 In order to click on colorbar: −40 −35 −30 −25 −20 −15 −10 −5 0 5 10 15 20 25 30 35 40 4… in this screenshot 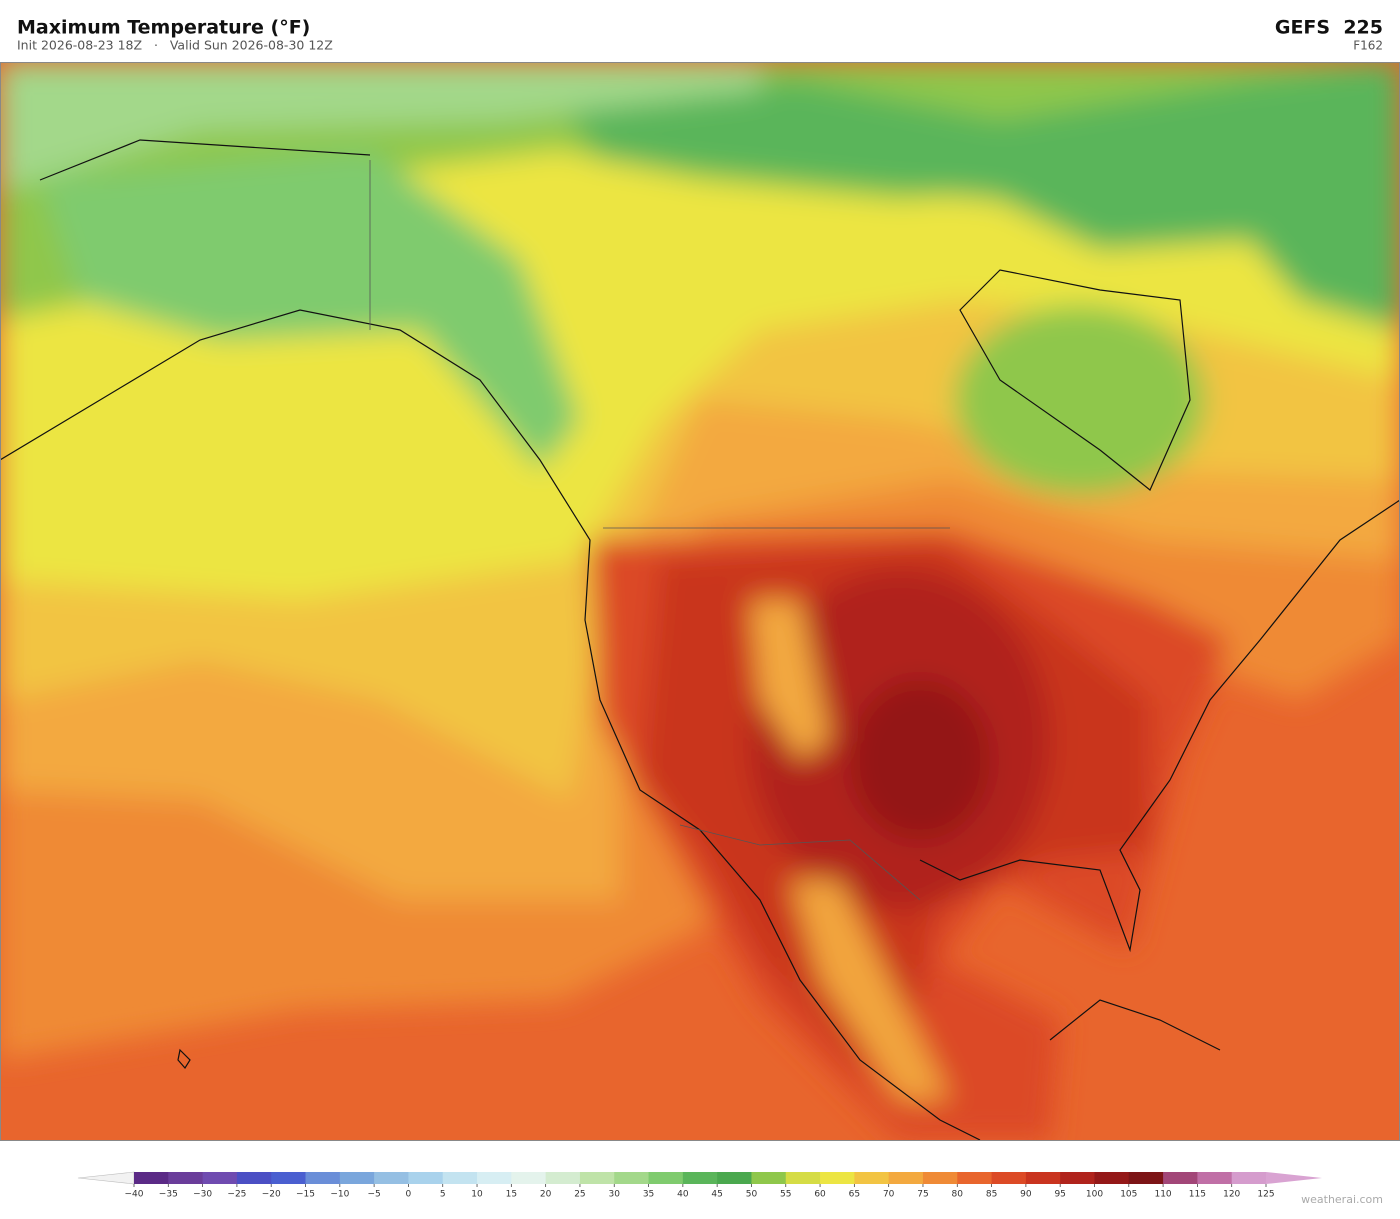, I will do `click(699, 1185)`.